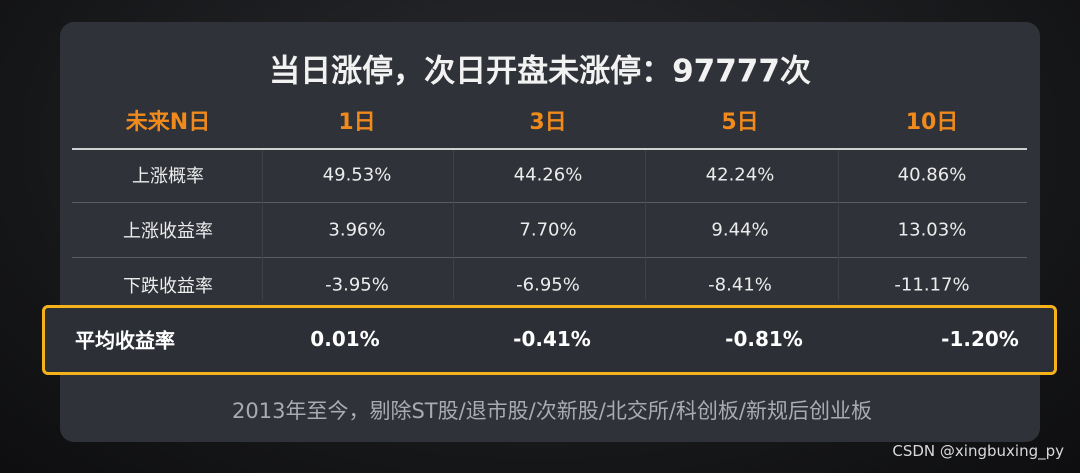 The height and width of the screenshot is (473, 1080). What do you see at coordinates (552, 411) in the screenshot?
I see `footnote: 2013年至今，剔除ST股/退市股/次新股/北交所/科创板/新规后创业板` at bounding box center [552, 411].